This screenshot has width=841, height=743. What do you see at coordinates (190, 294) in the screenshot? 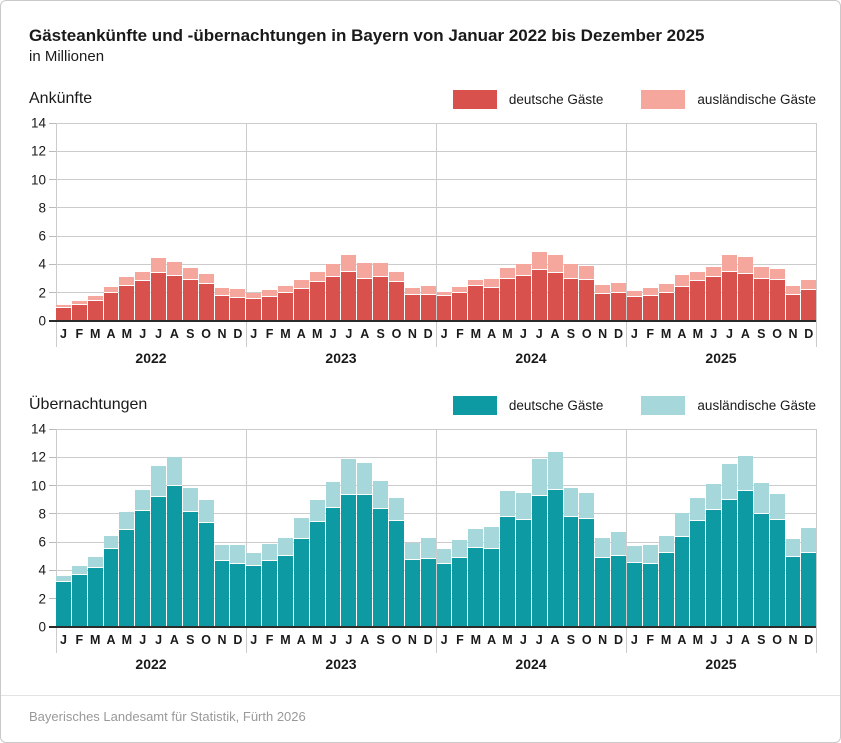
I see `bar-2022-9-S` at bounding box center [190, 294].